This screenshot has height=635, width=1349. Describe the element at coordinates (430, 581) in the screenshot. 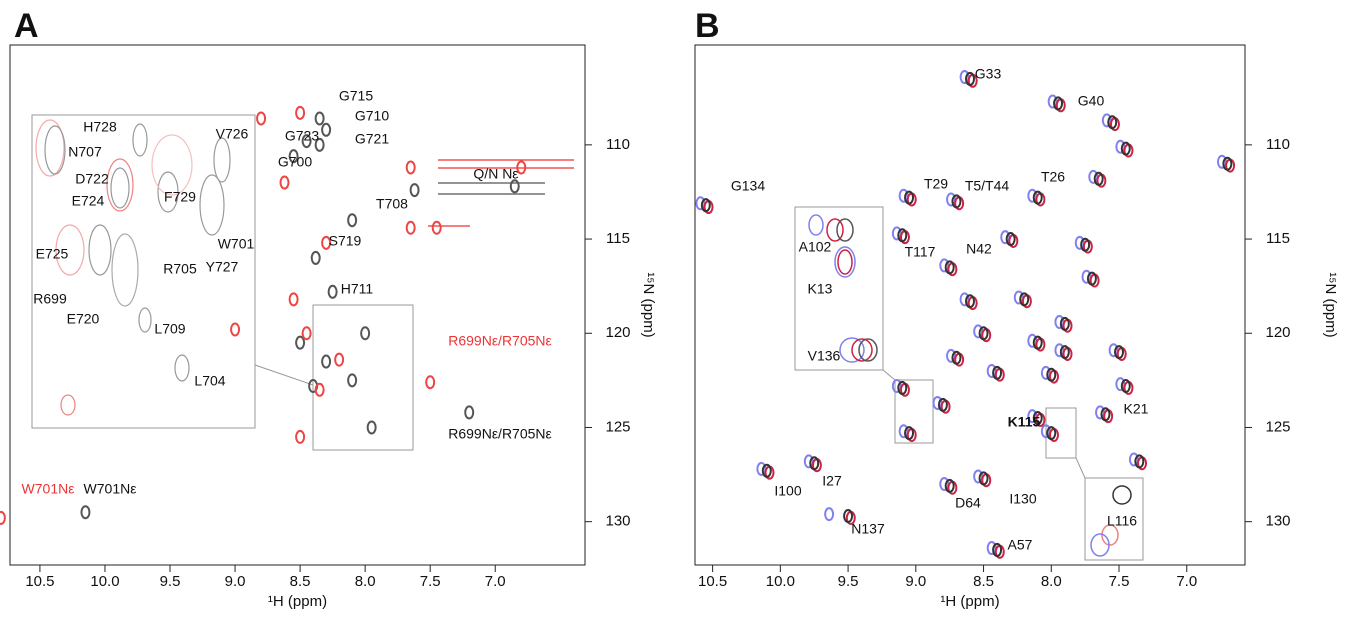

I see `x-tick-label: 7.5` at that location.